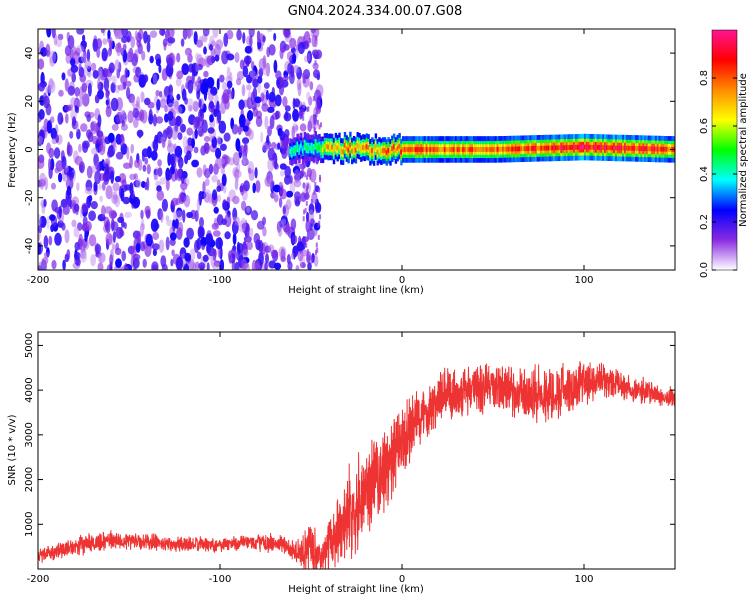 The height and width of the screenshot is (600, 750). I want to click on spectrogram-y-axis-label: Frequency (Hz), so click(12, 150).